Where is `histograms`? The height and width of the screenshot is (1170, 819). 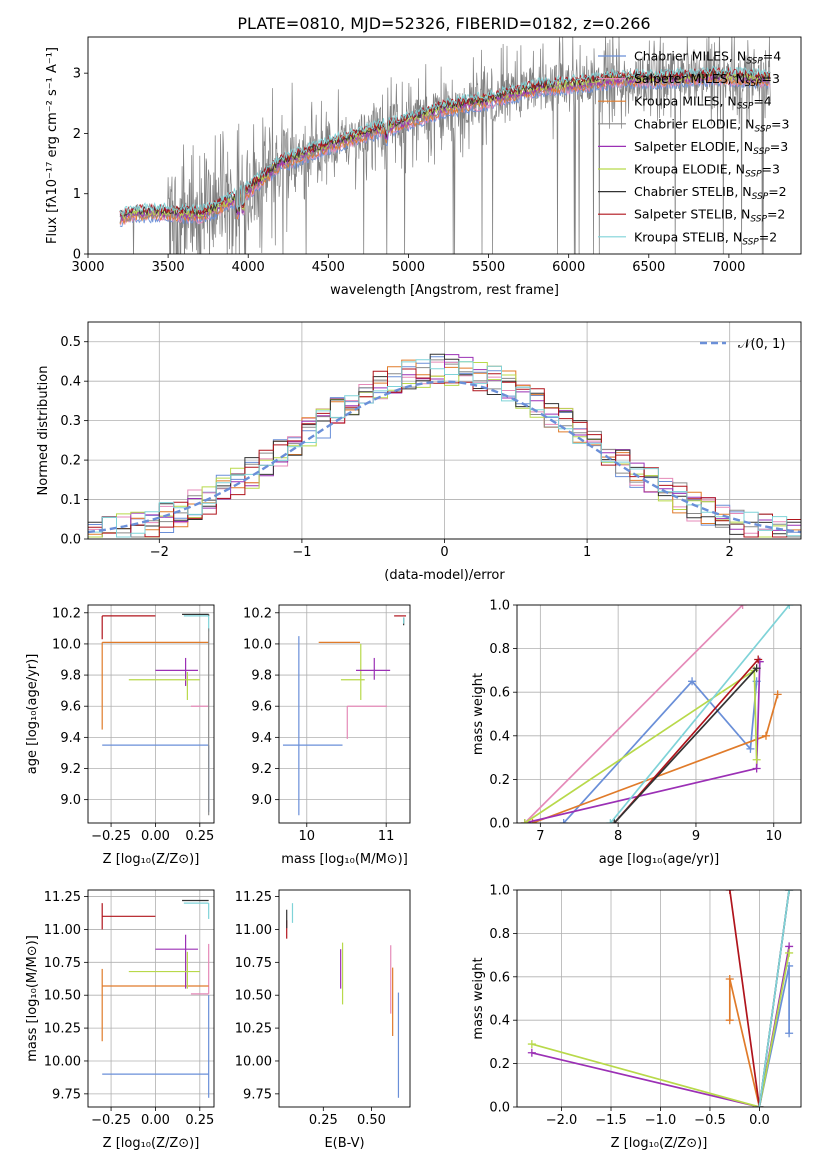
histograms is located at coordinates (444, 445).